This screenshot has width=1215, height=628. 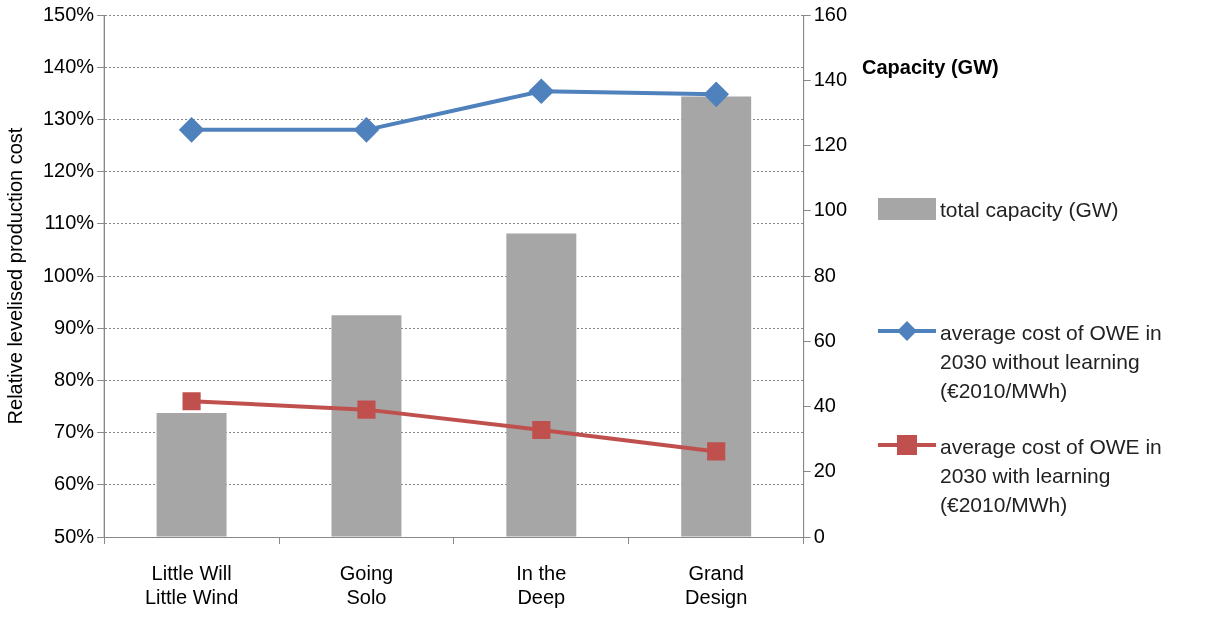 I want to click on y-tick-label: 110%, so click(x=69, y=222).